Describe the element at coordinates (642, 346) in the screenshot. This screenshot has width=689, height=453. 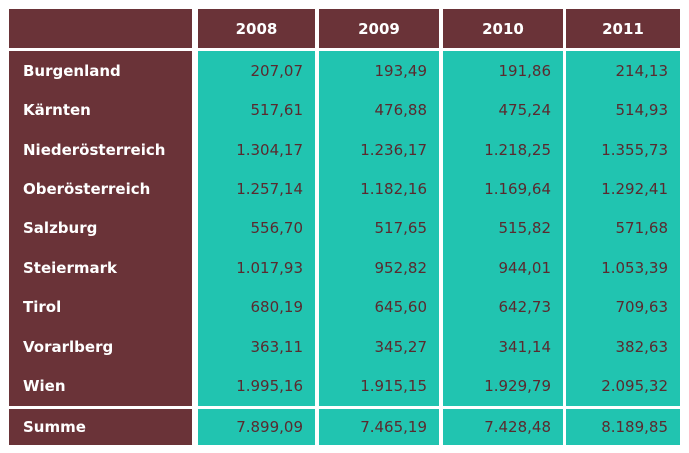
I see `table-cell: 382,63` at that location.